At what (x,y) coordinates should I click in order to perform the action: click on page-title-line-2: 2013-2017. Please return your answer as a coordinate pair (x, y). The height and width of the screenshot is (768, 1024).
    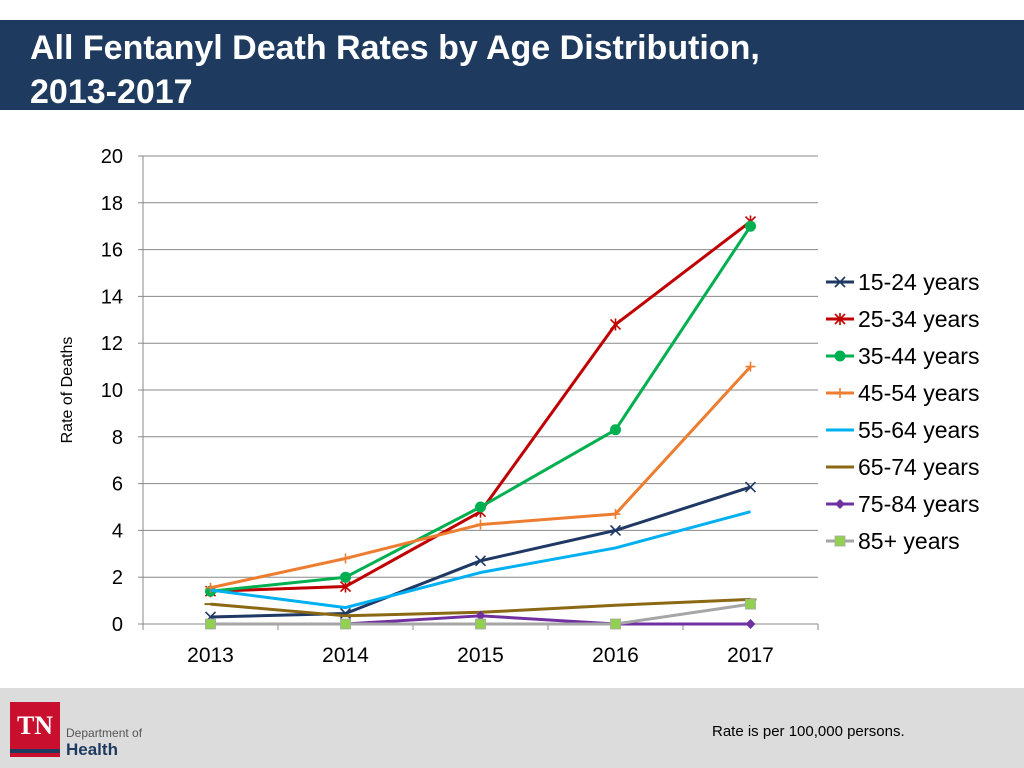
    Looking at the image, I should click on (111, 92).